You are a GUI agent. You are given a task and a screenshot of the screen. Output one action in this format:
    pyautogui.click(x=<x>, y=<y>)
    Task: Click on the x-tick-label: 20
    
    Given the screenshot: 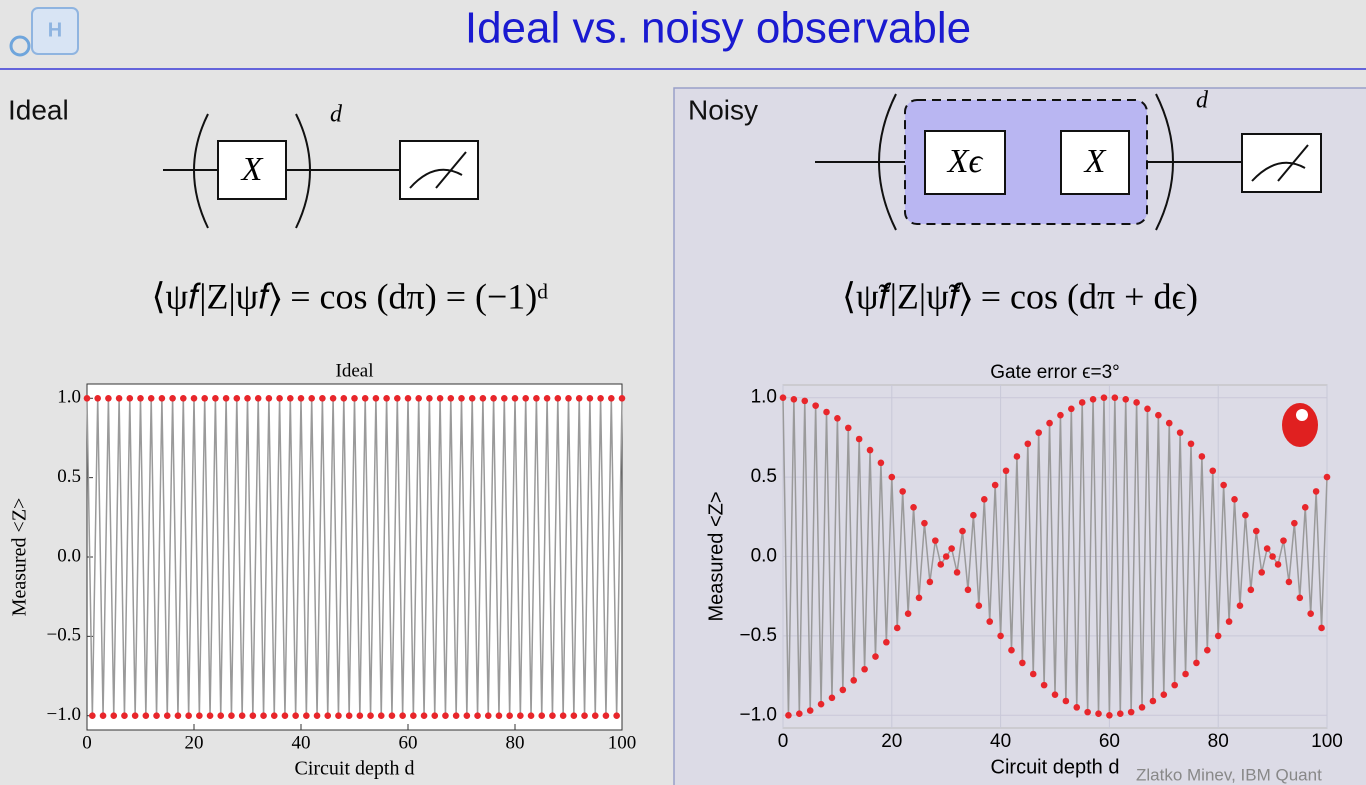 What is the action you would take?
    pyautogui.click(x=194, y=742)
    